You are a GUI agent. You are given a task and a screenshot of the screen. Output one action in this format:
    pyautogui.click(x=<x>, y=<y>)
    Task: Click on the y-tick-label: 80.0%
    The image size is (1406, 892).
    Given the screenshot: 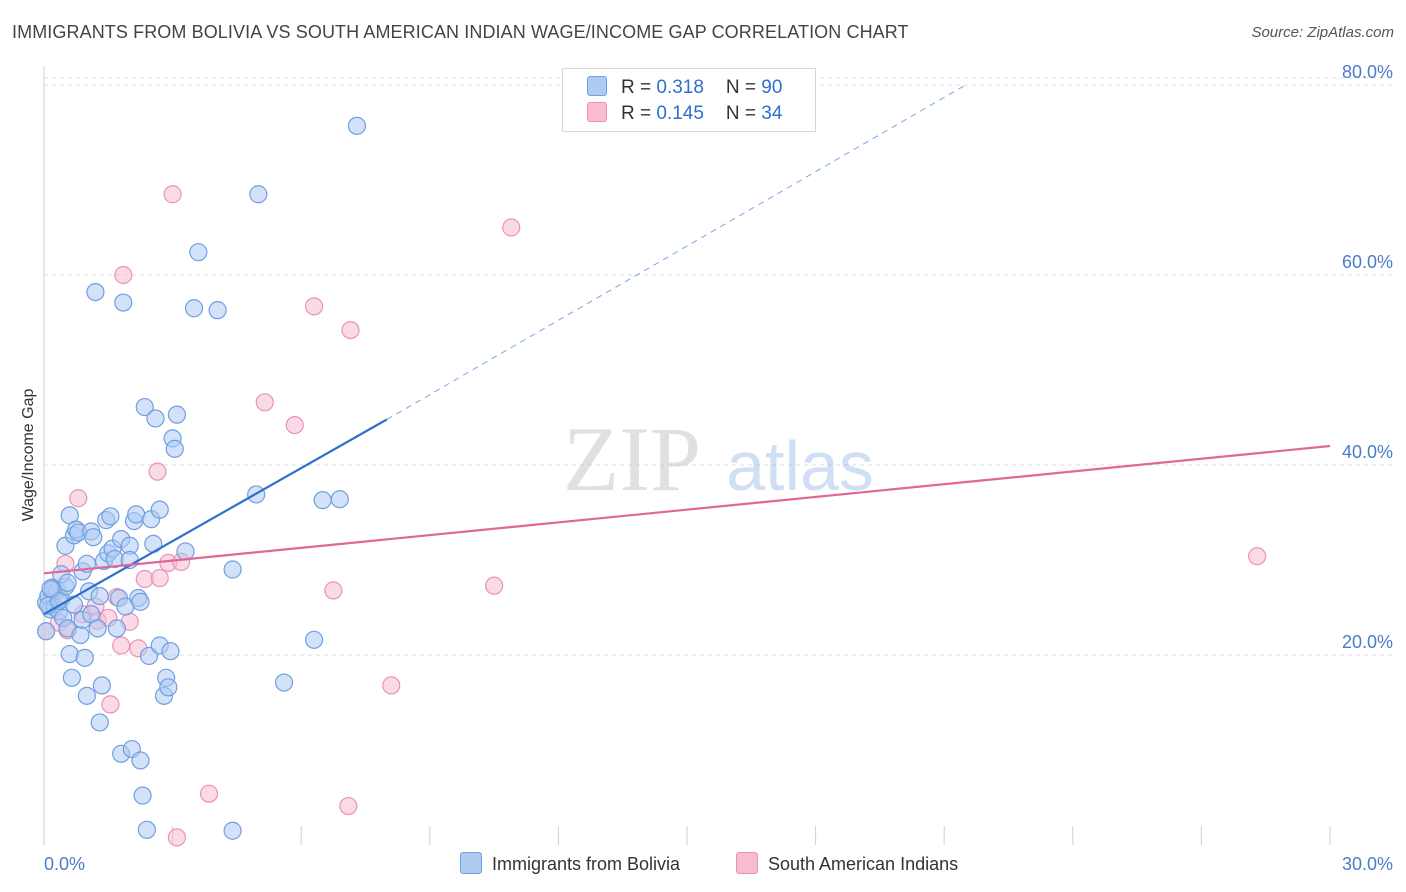 What is the action you would take?
    pyautogui.click(x=1367, y=72)
    